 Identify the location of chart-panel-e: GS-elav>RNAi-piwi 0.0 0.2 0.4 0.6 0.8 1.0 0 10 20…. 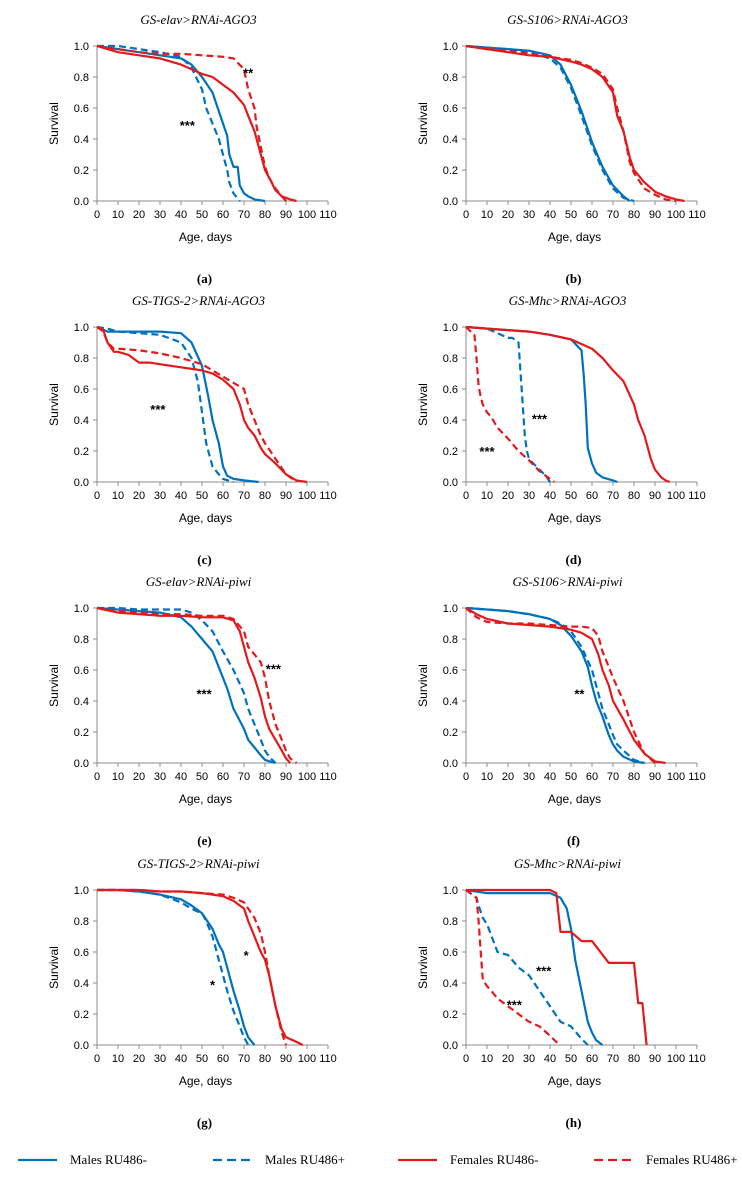
(192, 711).